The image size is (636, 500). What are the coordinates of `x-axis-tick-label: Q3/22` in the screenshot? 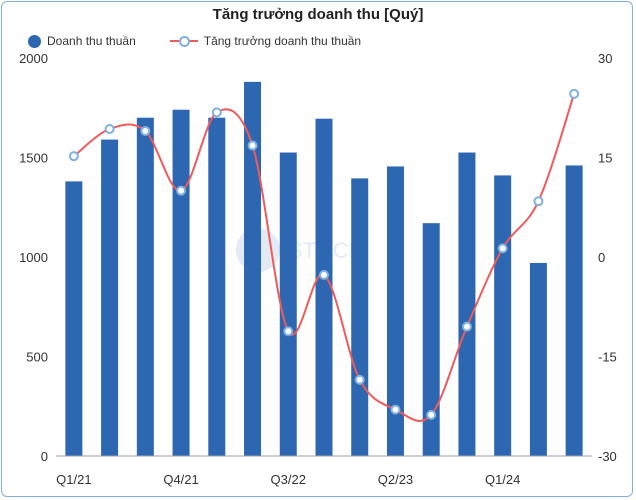 It's located at (288, 479).